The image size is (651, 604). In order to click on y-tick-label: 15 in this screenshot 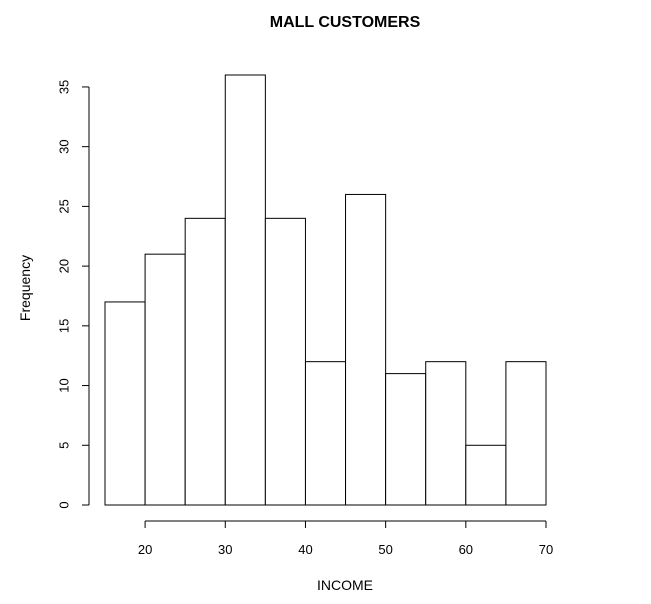, I will do `click(64, 326)`.